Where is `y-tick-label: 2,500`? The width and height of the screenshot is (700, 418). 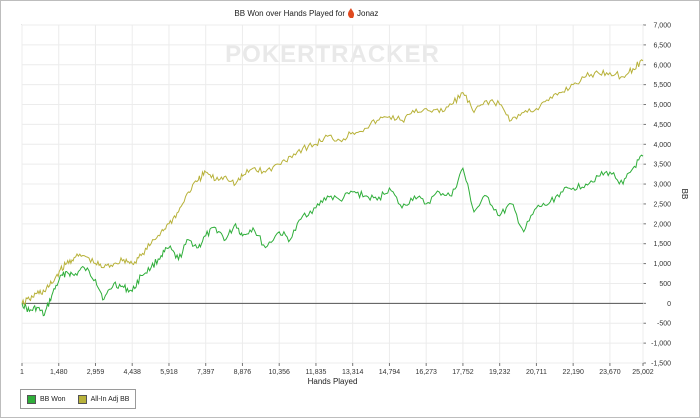 y-tick-label: 2,500 is located at coordinates (662, 204).